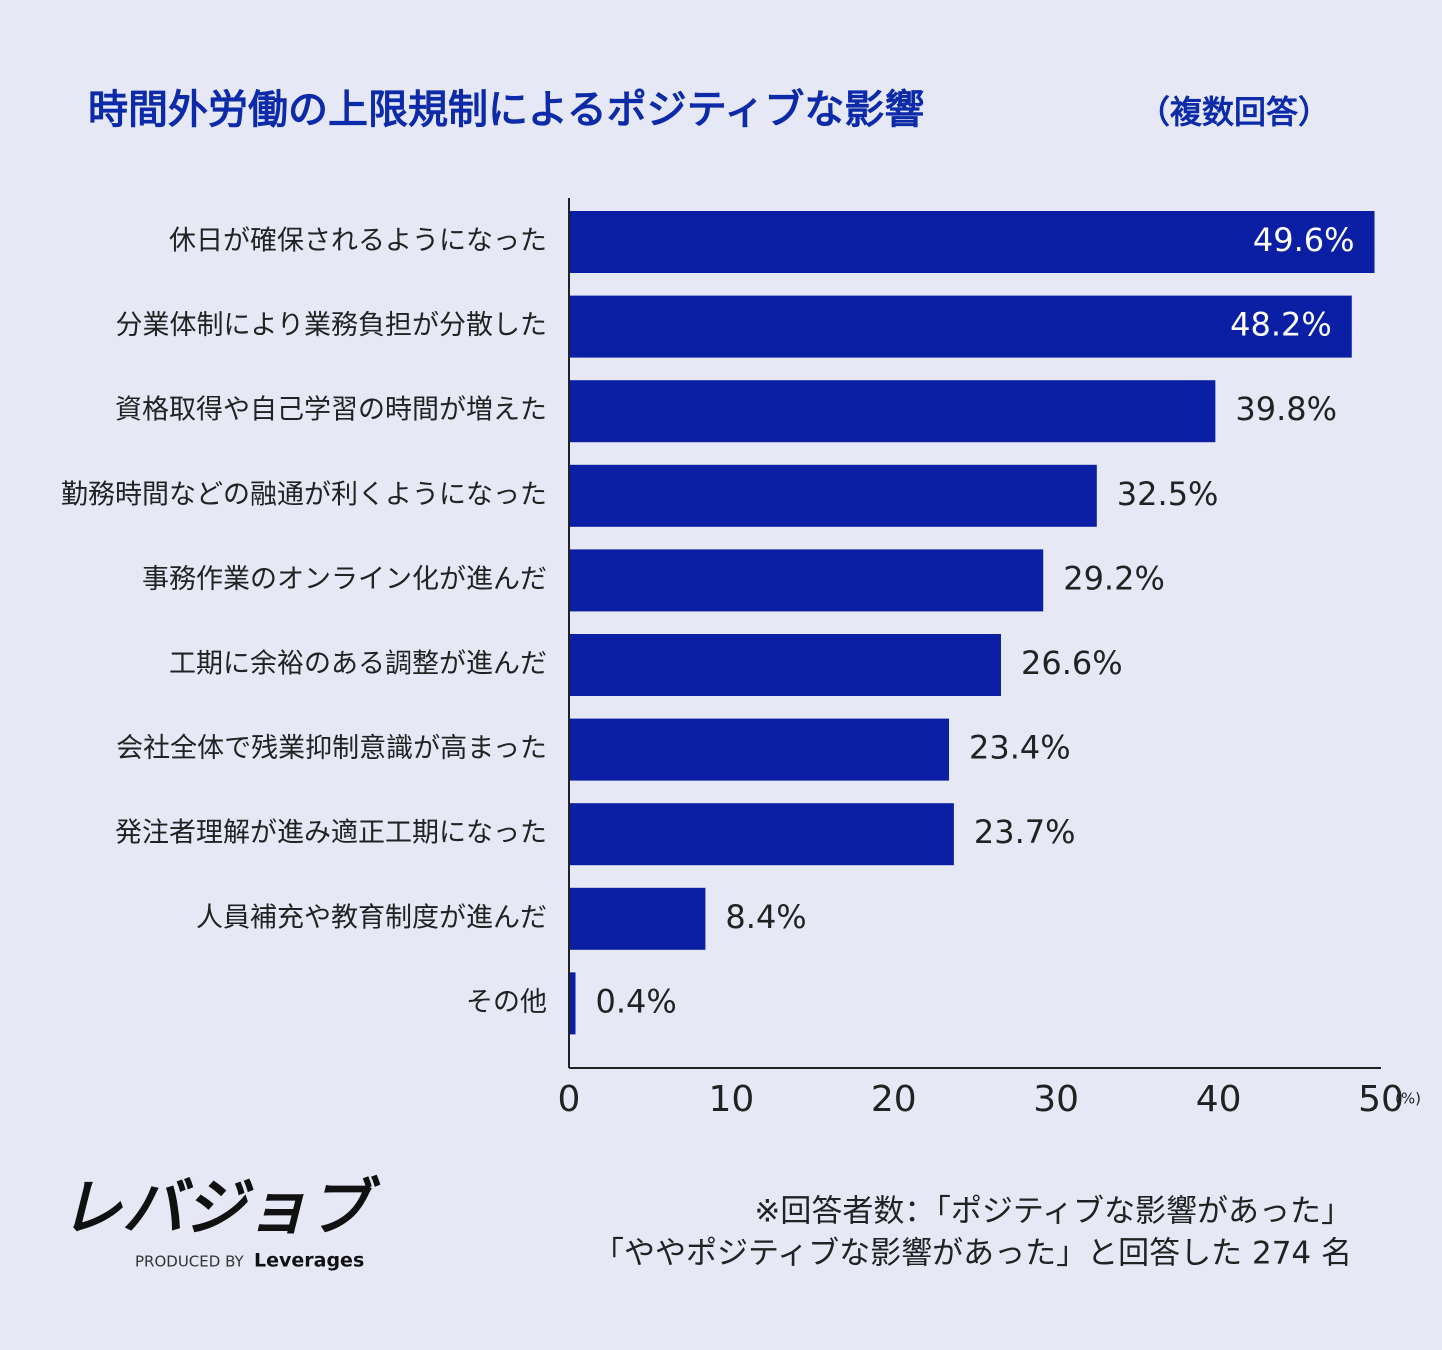  Describe the element at coordinates (731, 1099) in the screenshot. I see `x-tick-label: 10` at that location.